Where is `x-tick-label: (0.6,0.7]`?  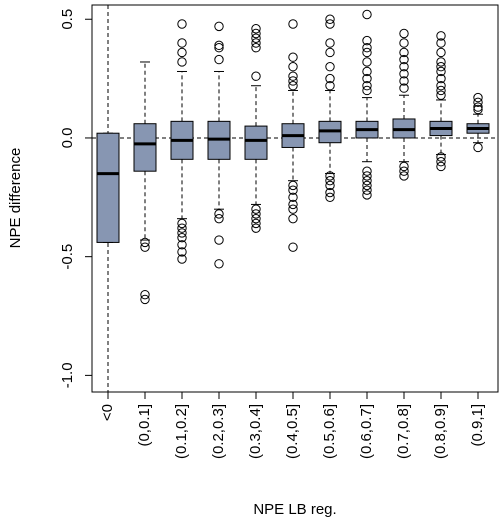 x-tick-label: (0.6,0.7] is located at coordinates (366, 431).